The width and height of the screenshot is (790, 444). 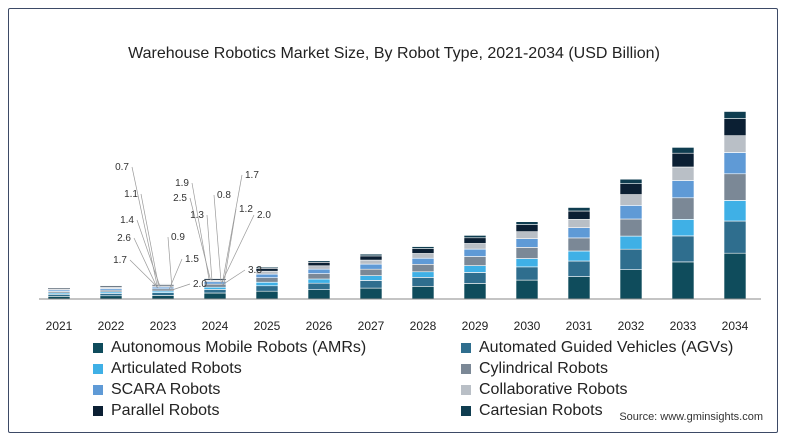 What do you see at coordinates (200, 284) in the screenshot?
I see `data-label-2023: 2.0` at bounding box center [200, 284].